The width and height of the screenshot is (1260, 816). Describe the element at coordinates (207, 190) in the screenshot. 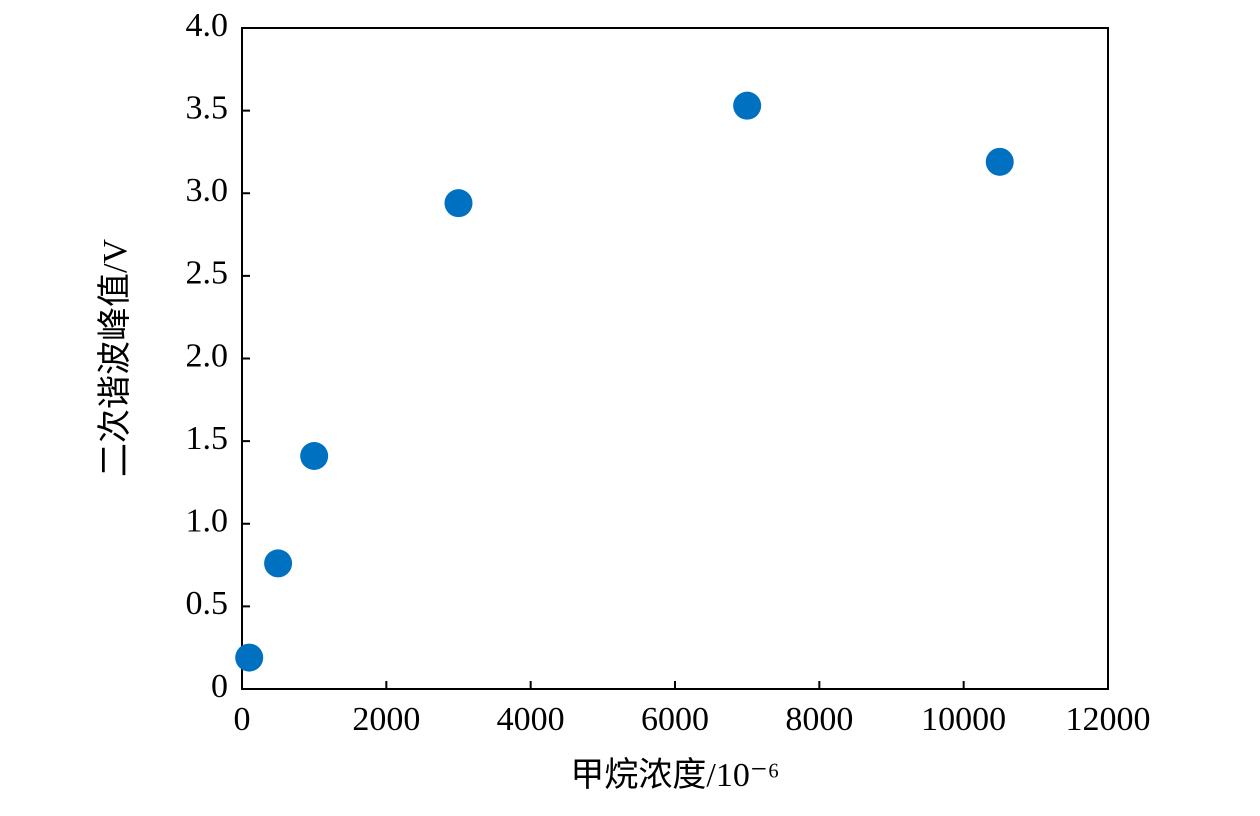

I see `y-tick-label: 3.0` at that location.